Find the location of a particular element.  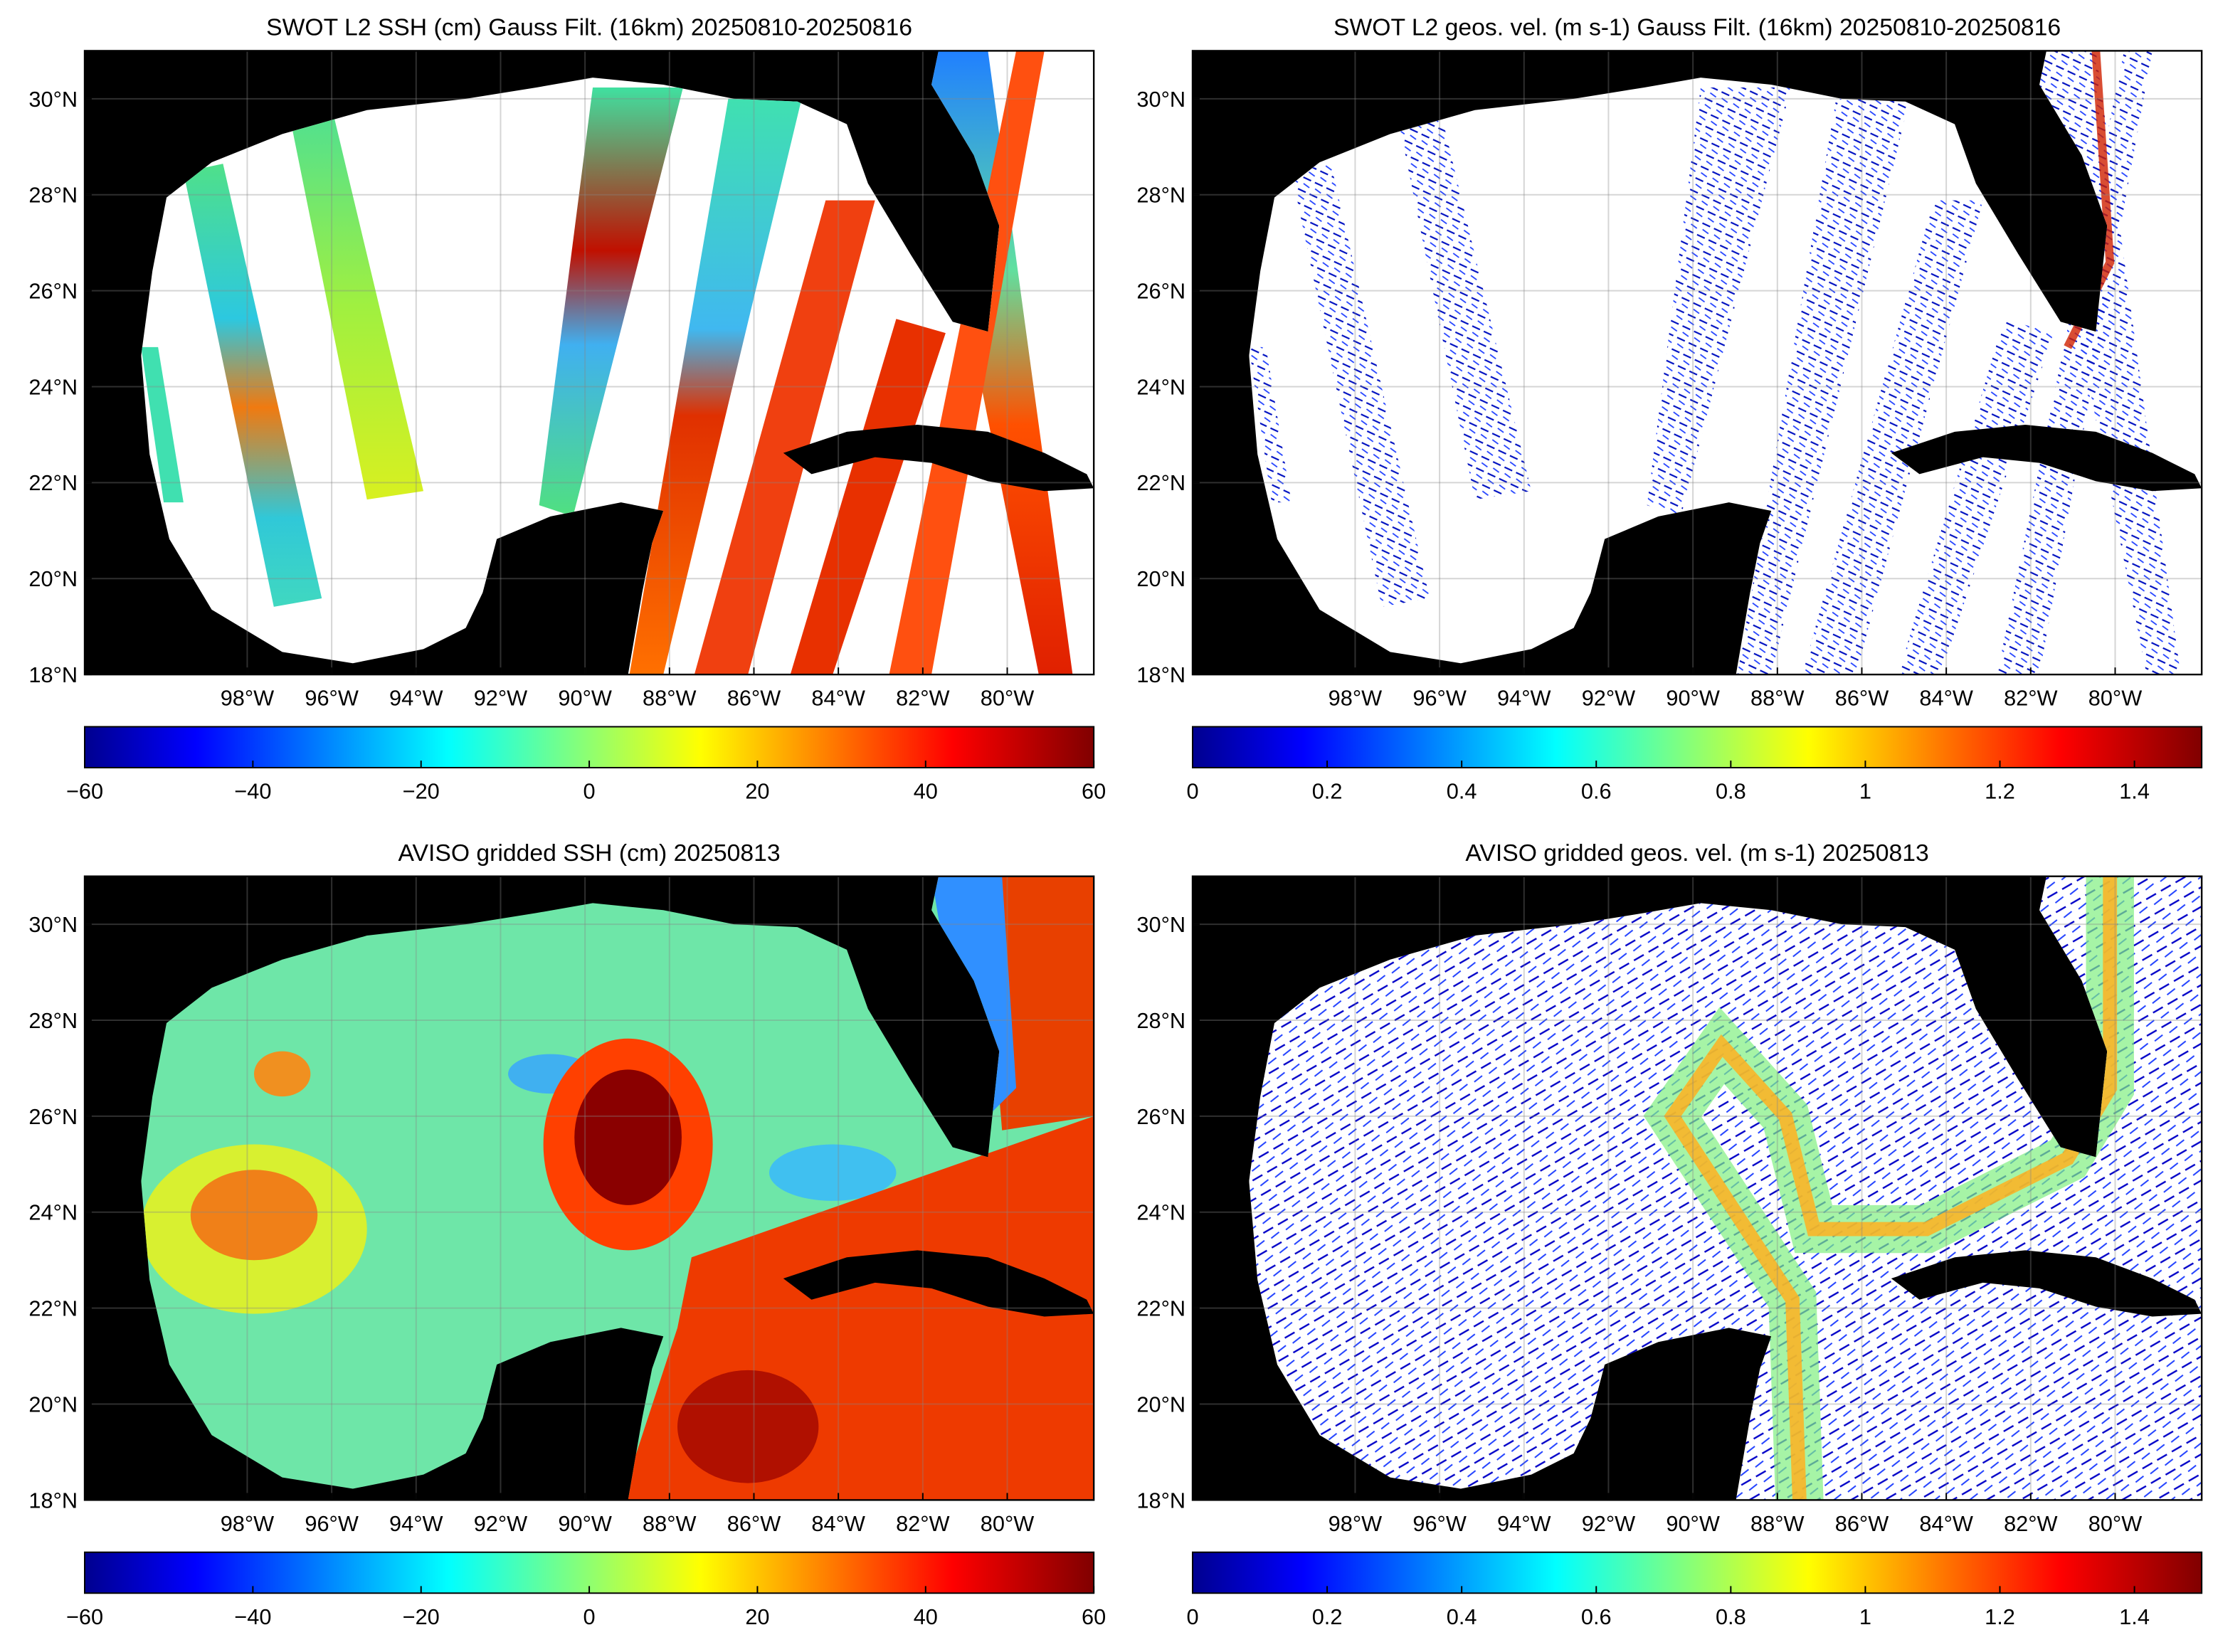

colorbar-tick-label: 20 is located at coordinates (757, 791).